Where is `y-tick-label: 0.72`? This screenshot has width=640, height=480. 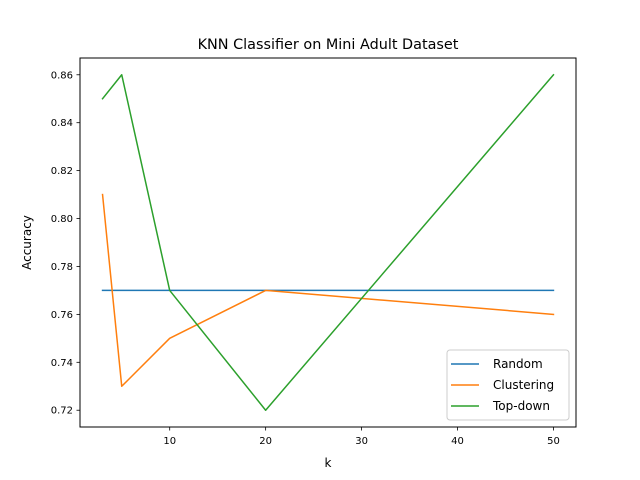 y-tick-label: 0.72 is located at coordinates (62, 411).